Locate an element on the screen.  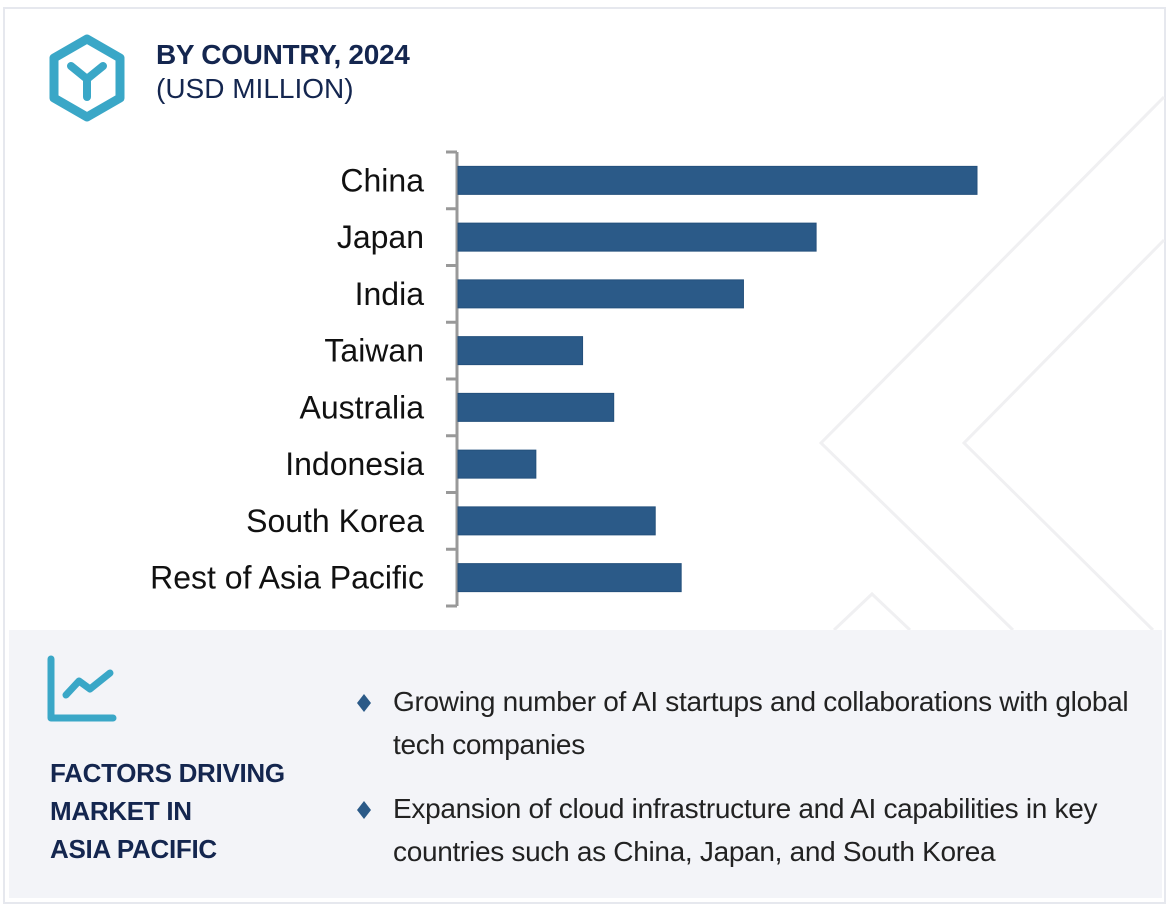
bar-indonesia is located at coordinates (497, 464).